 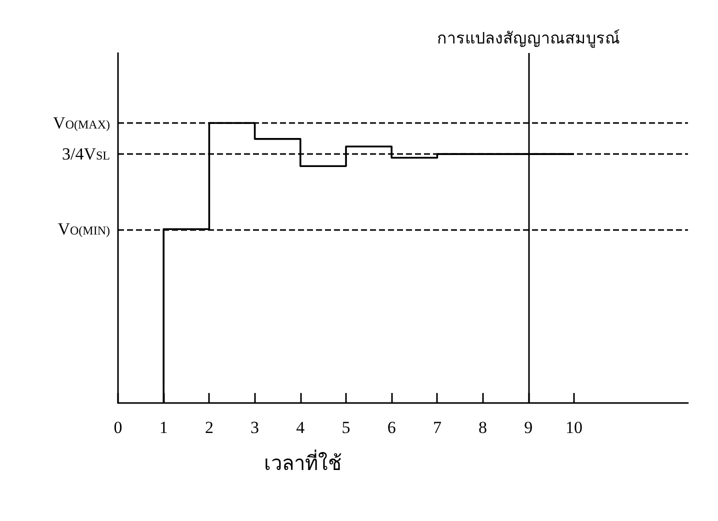 I want to click on x-axis-title: เวลาที่ใช้, so click(x=303, y=462).